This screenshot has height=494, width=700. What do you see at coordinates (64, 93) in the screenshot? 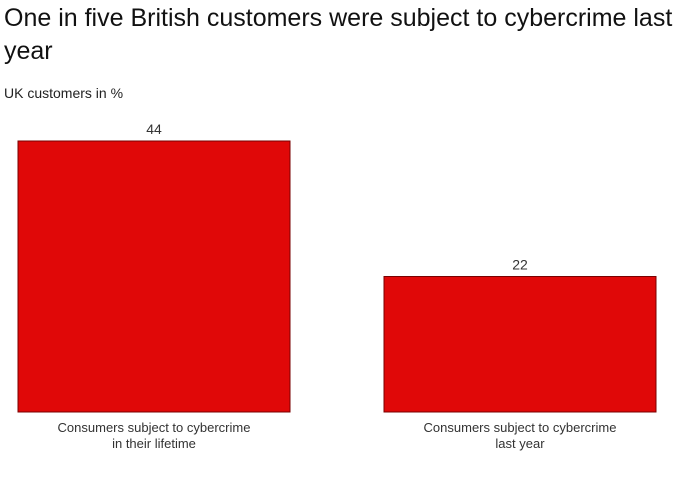
I see `chart-subtitle: UK customers in %` at bounding box center [64, 93].